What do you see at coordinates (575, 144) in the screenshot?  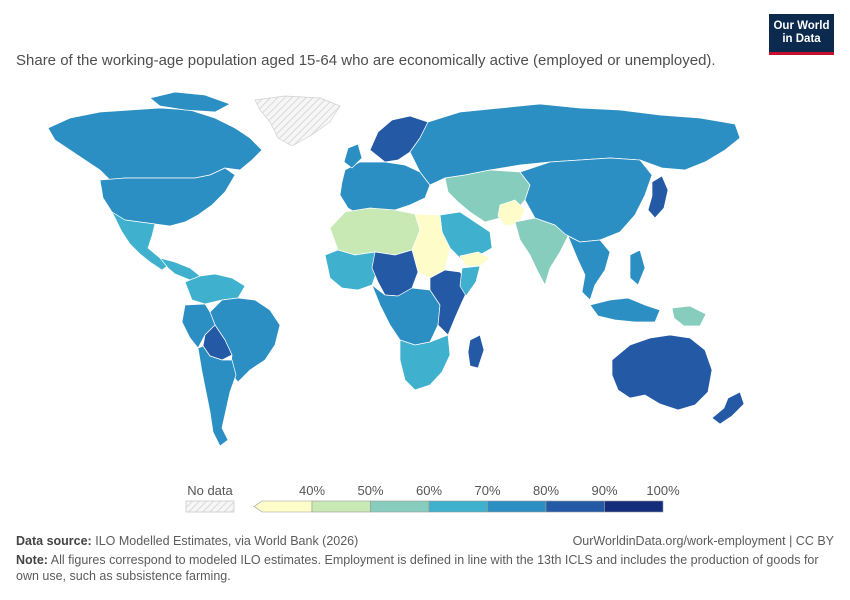 I see `region-russia` at bounding box center [575, 144].